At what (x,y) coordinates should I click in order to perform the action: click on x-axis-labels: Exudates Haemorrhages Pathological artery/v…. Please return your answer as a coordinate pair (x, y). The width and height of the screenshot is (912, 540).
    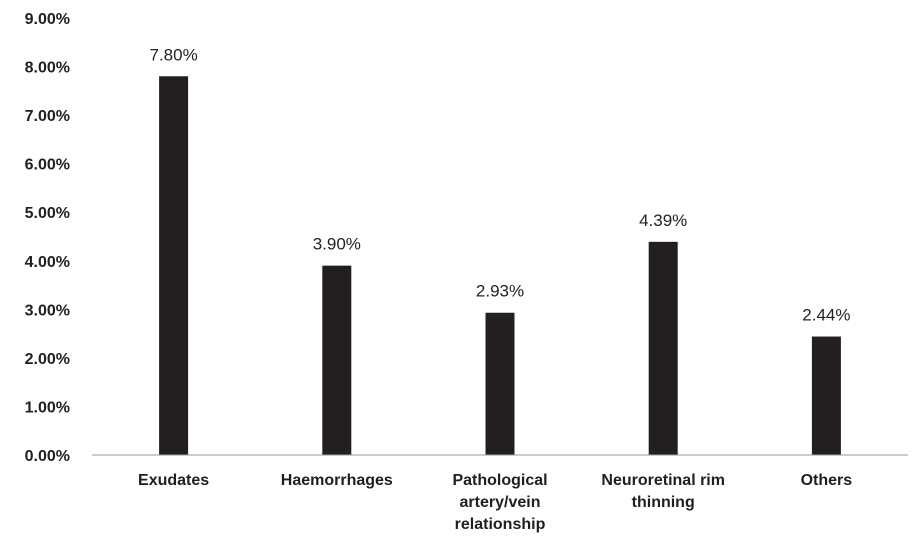
    Looking at the image, I should click on (495, 502).